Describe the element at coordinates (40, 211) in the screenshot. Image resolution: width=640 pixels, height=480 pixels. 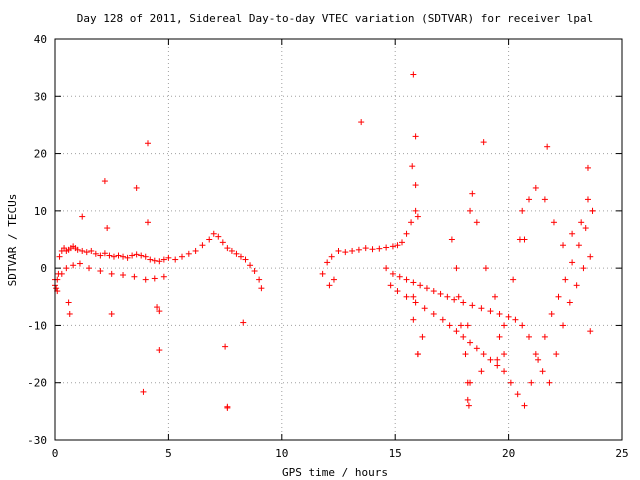
I see `y-tick-label: 10` at that location.